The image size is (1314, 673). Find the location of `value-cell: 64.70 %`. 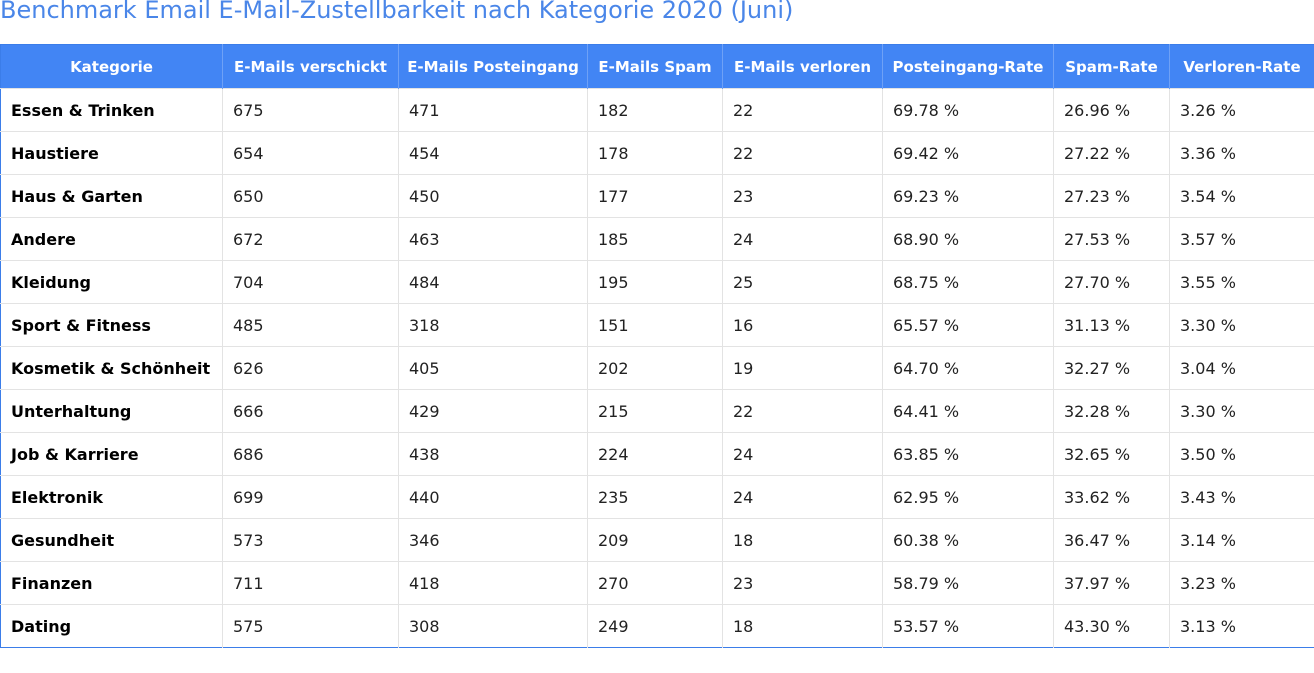

value-cell: 64.70 % is located at coordinates (968, 368).